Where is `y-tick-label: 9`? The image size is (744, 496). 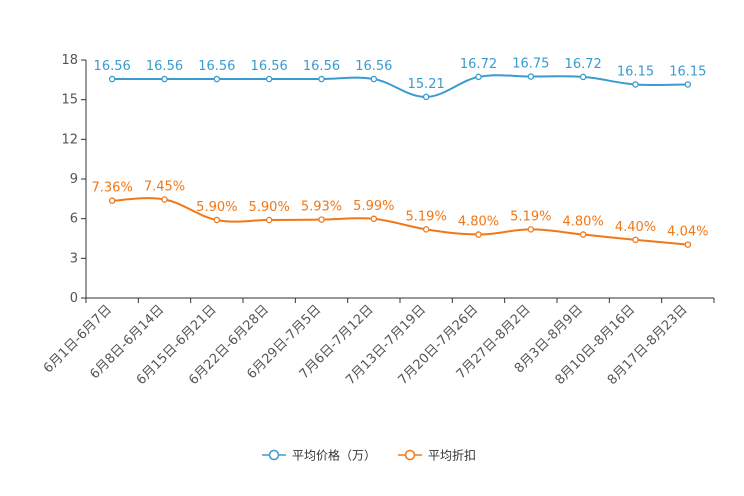 y-tick-label: 9 is located at coordinates (74, 179).